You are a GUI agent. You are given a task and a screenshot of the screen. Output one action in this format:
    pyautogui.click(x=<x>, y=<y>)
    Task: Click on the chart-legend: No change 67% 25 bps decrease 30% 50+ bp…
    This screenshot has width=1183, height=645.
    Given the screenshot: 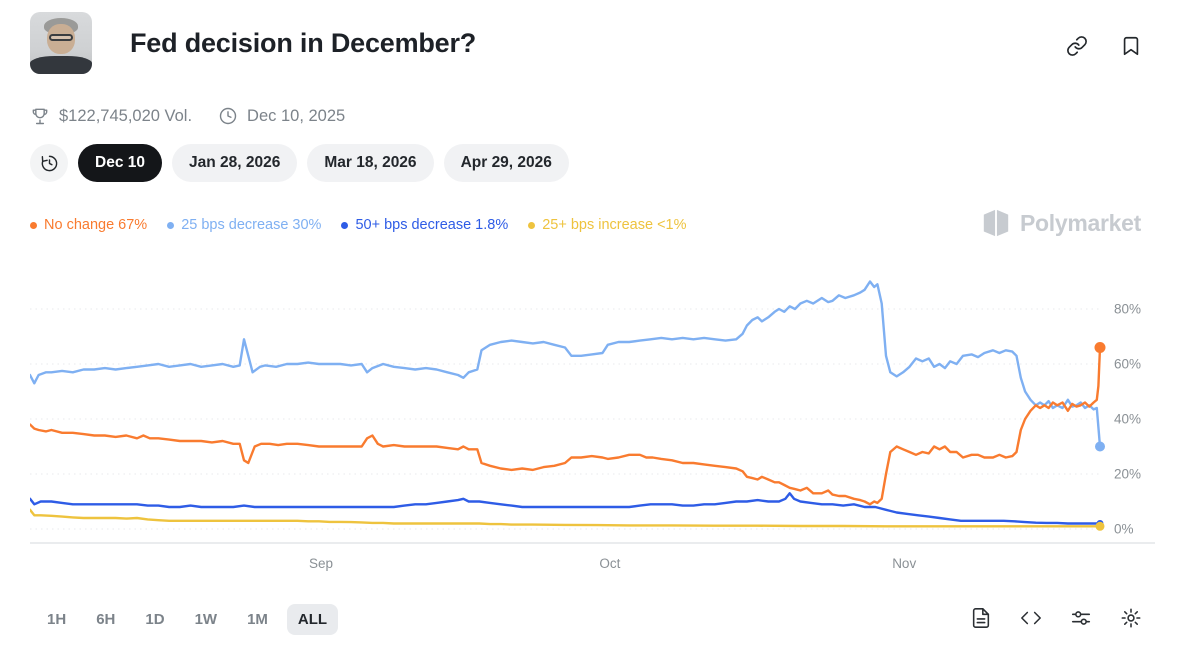 What is the action you would take?
    pyautogui.click(x=358, y=225)
    